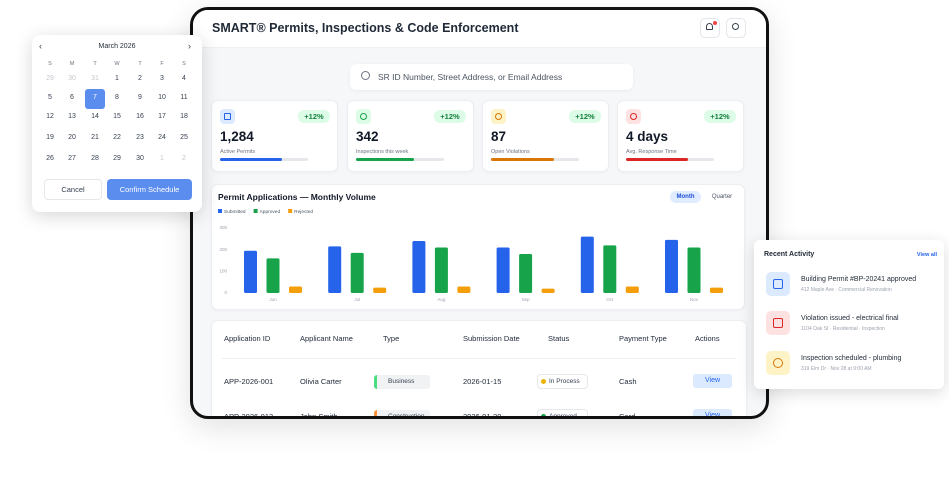 The height and width of the screenshot is (481, 949). What do you see at coordinates (162, 97) in the screenshot?
I see `calendar-day: 10` at bounding box center [162, 97].